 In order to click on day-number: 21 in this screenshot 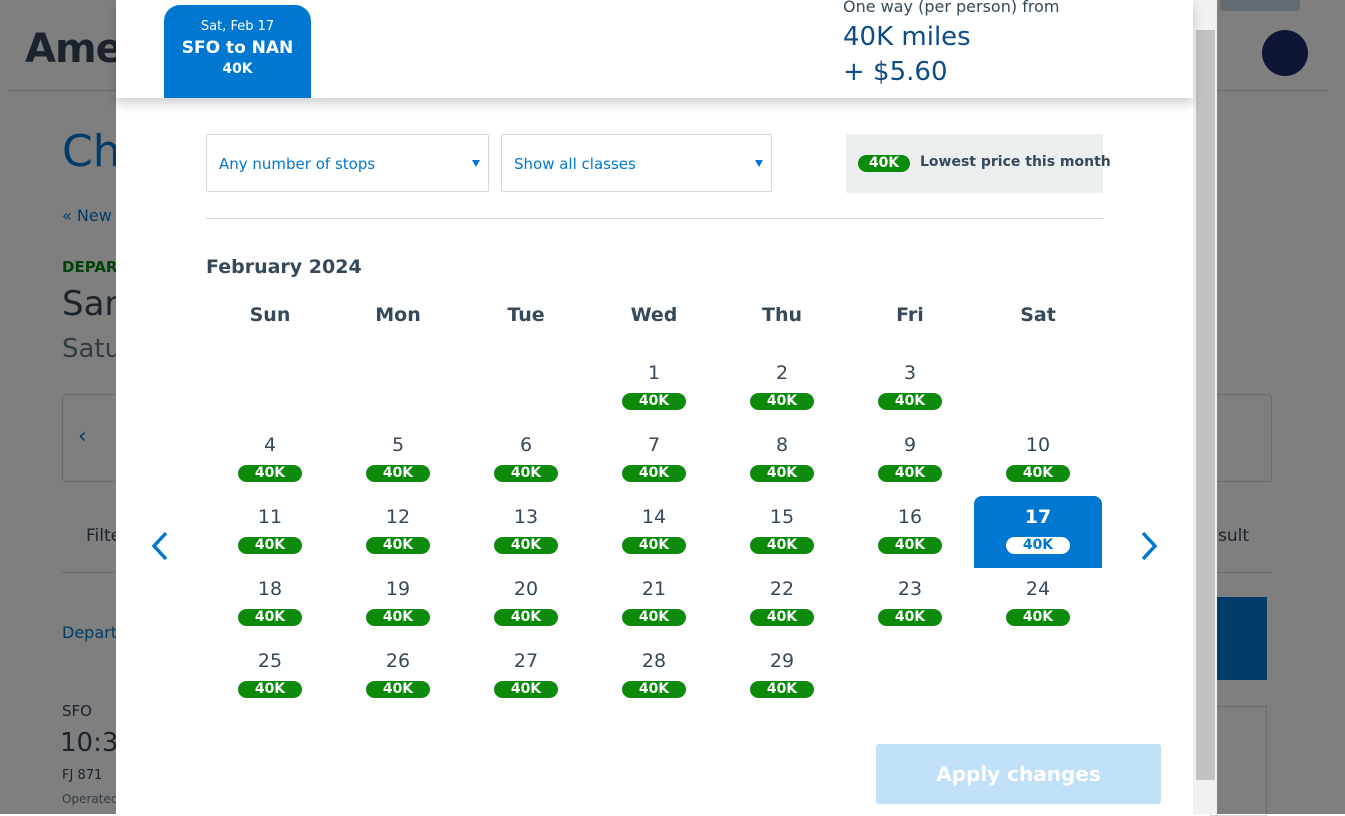, I will do `click(654, 589)`.